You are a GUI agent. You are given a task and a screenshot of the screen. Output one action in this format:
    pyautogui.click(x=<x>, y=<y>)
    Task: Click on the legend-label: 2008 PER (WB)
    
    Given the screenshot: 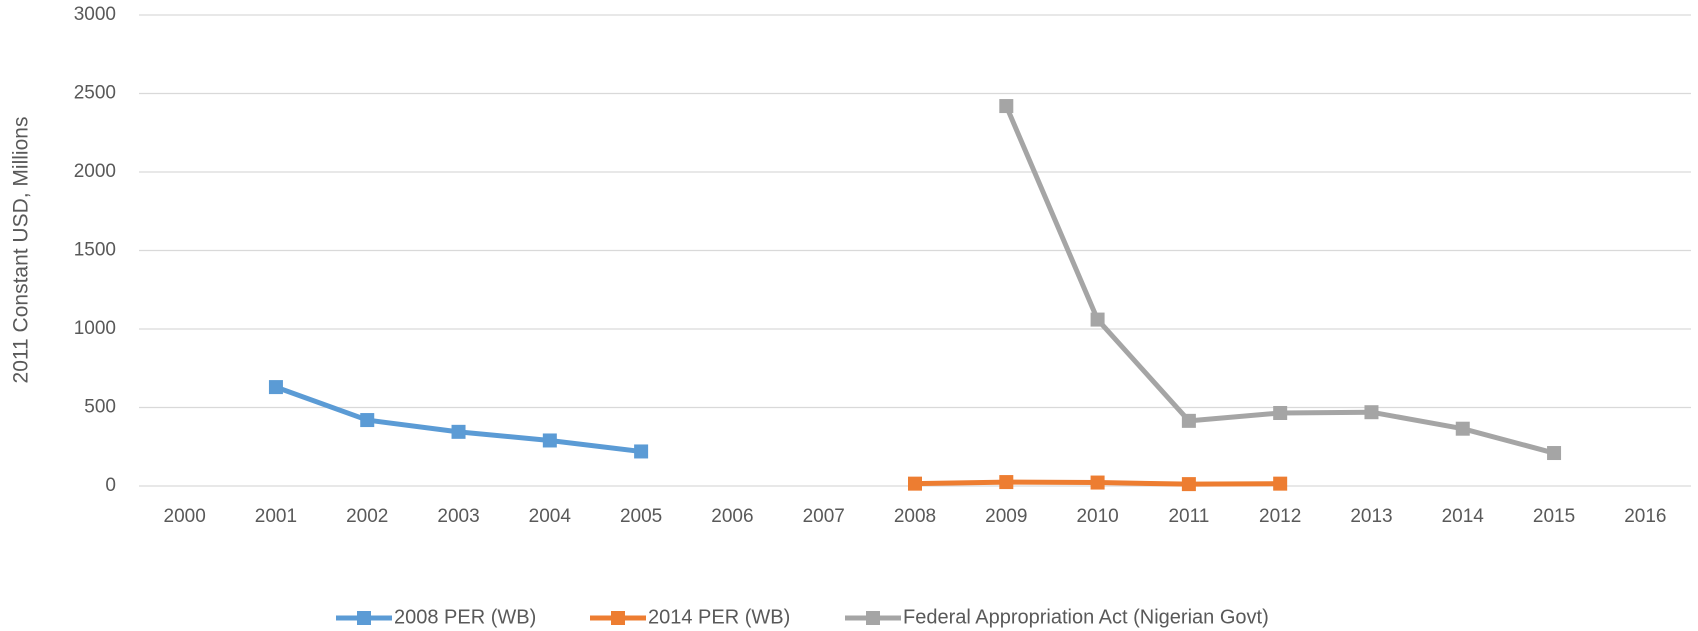 What is the action you would take?
    pyautogui.click(x=465, y=617)
    